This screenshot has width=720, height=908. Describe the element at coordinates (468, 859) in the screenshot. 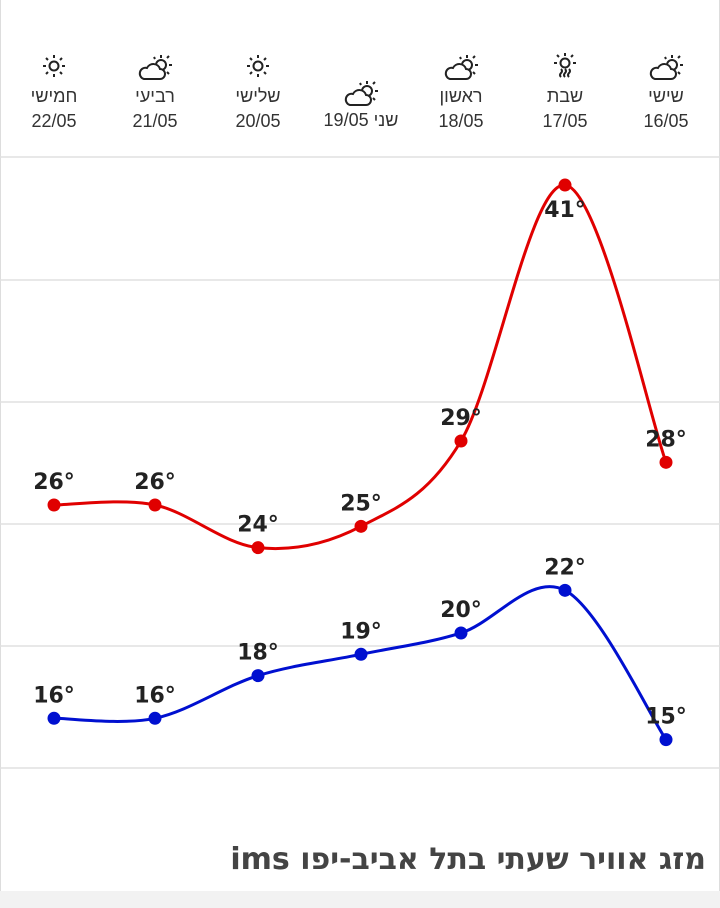

I see `widget-title: מזג אוויר שעתי בתל אביב-יפו ims` at that location.